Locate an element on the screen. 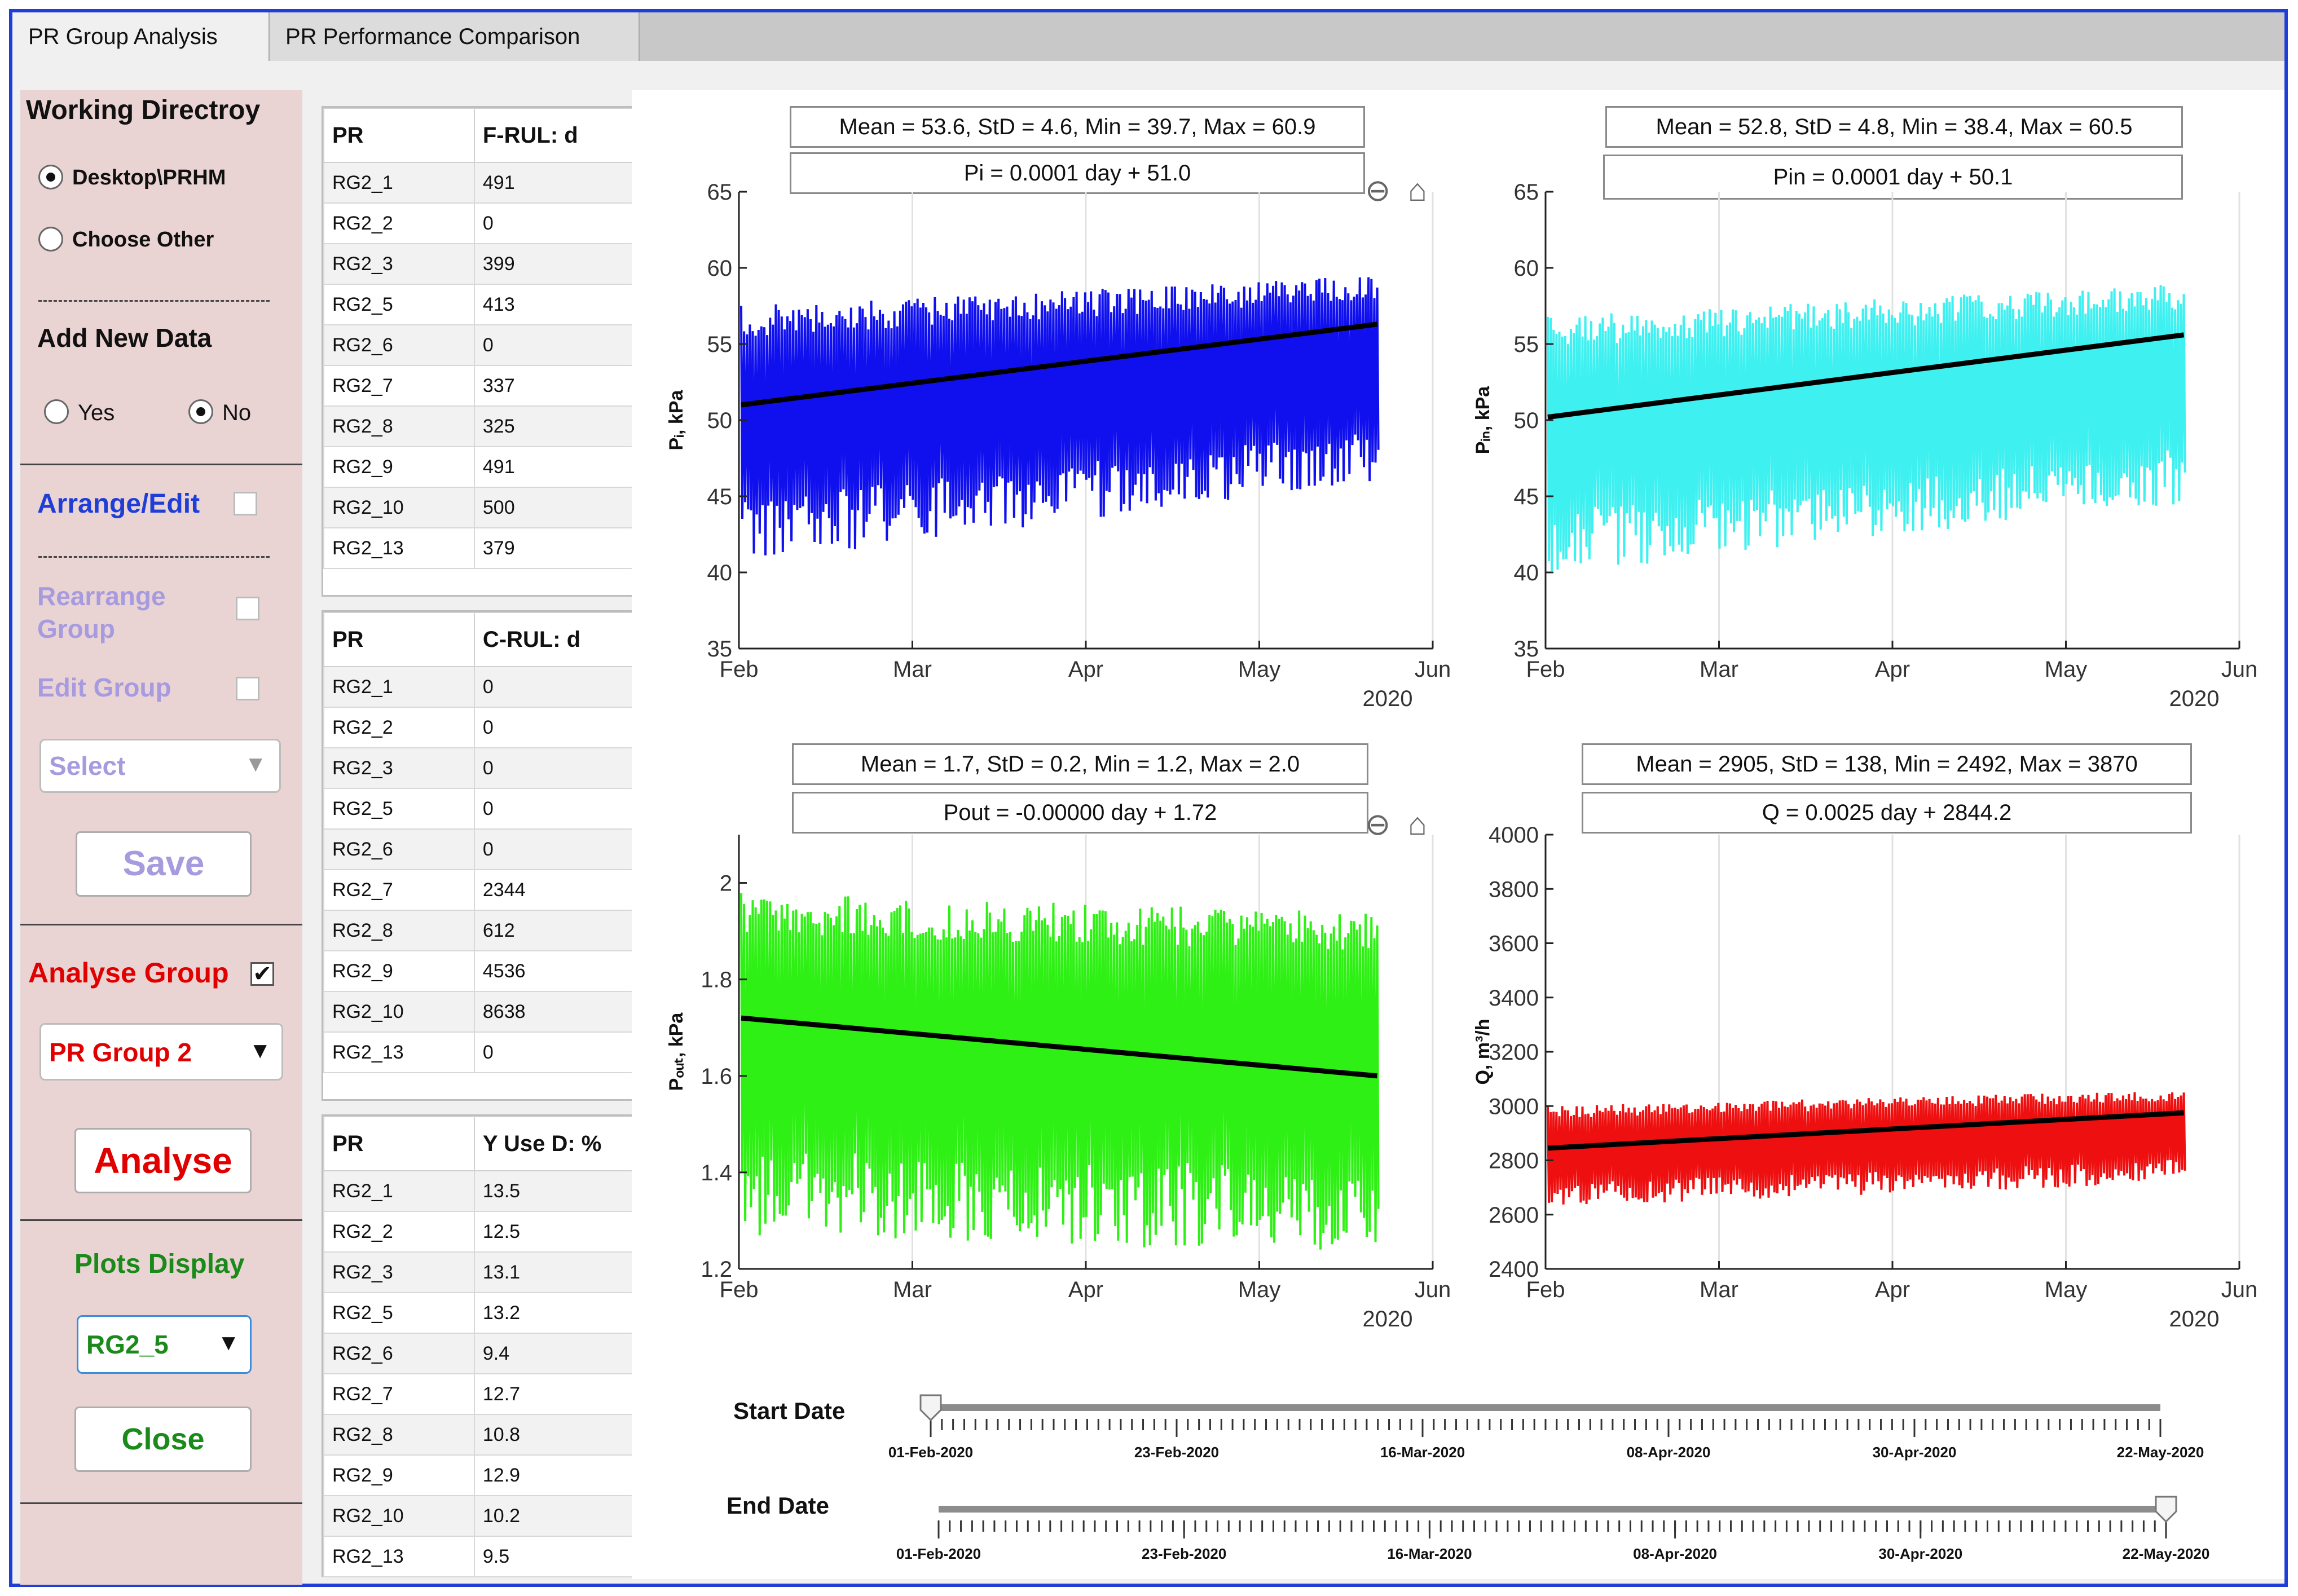  column-header: F-RUL: d is located at coordinates (556, 135).